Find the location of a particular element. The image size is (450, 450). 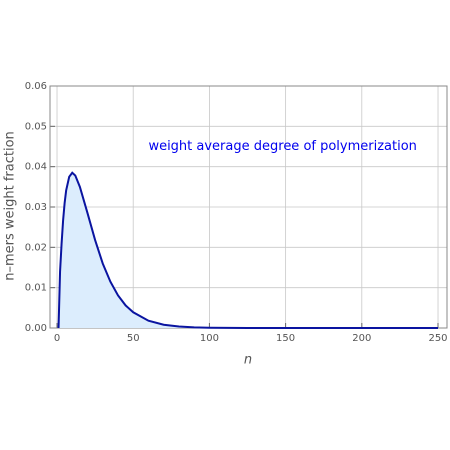

y-tick-label: 0.00 is located at coordinates (36, 328).